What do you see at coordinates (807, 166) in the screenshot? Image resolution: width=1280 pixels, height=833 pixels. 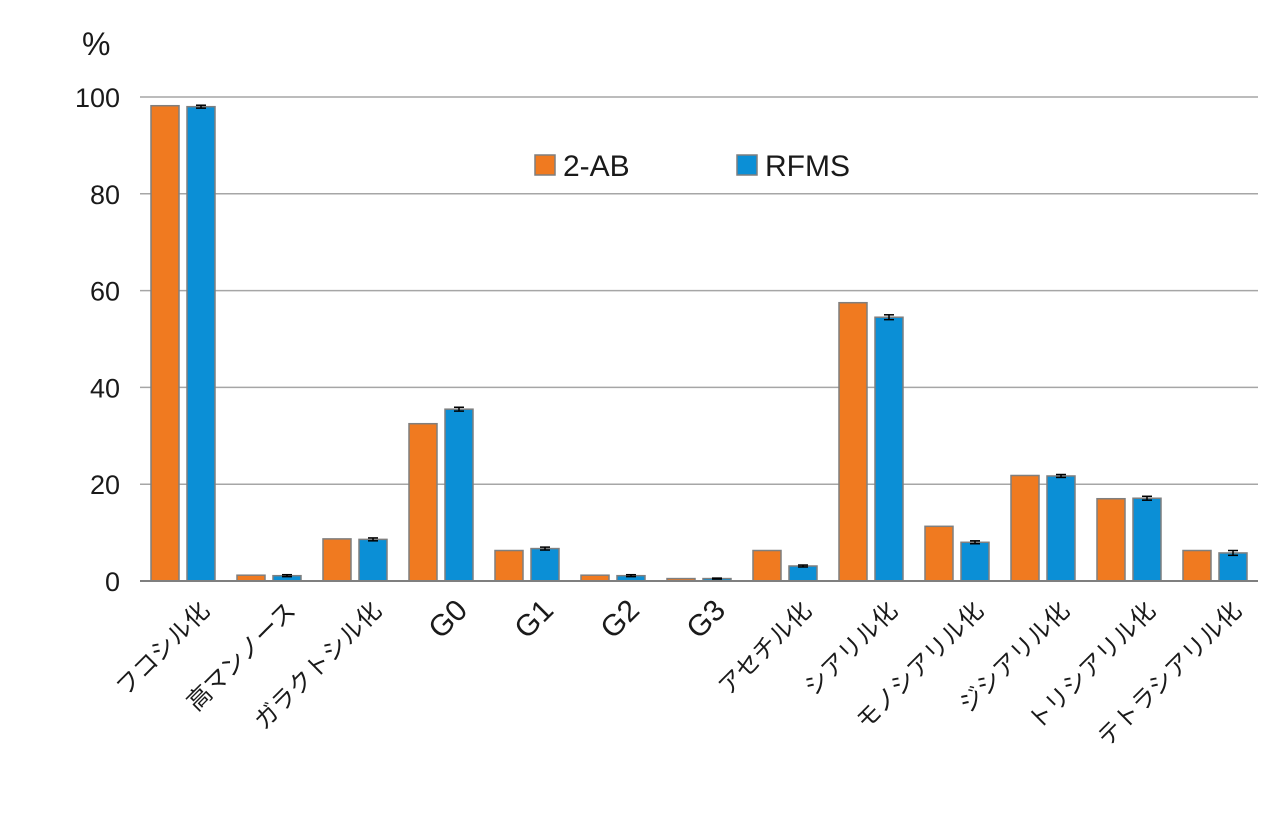 I see `legend-label: RFMS` at bounding box center [807, 166].